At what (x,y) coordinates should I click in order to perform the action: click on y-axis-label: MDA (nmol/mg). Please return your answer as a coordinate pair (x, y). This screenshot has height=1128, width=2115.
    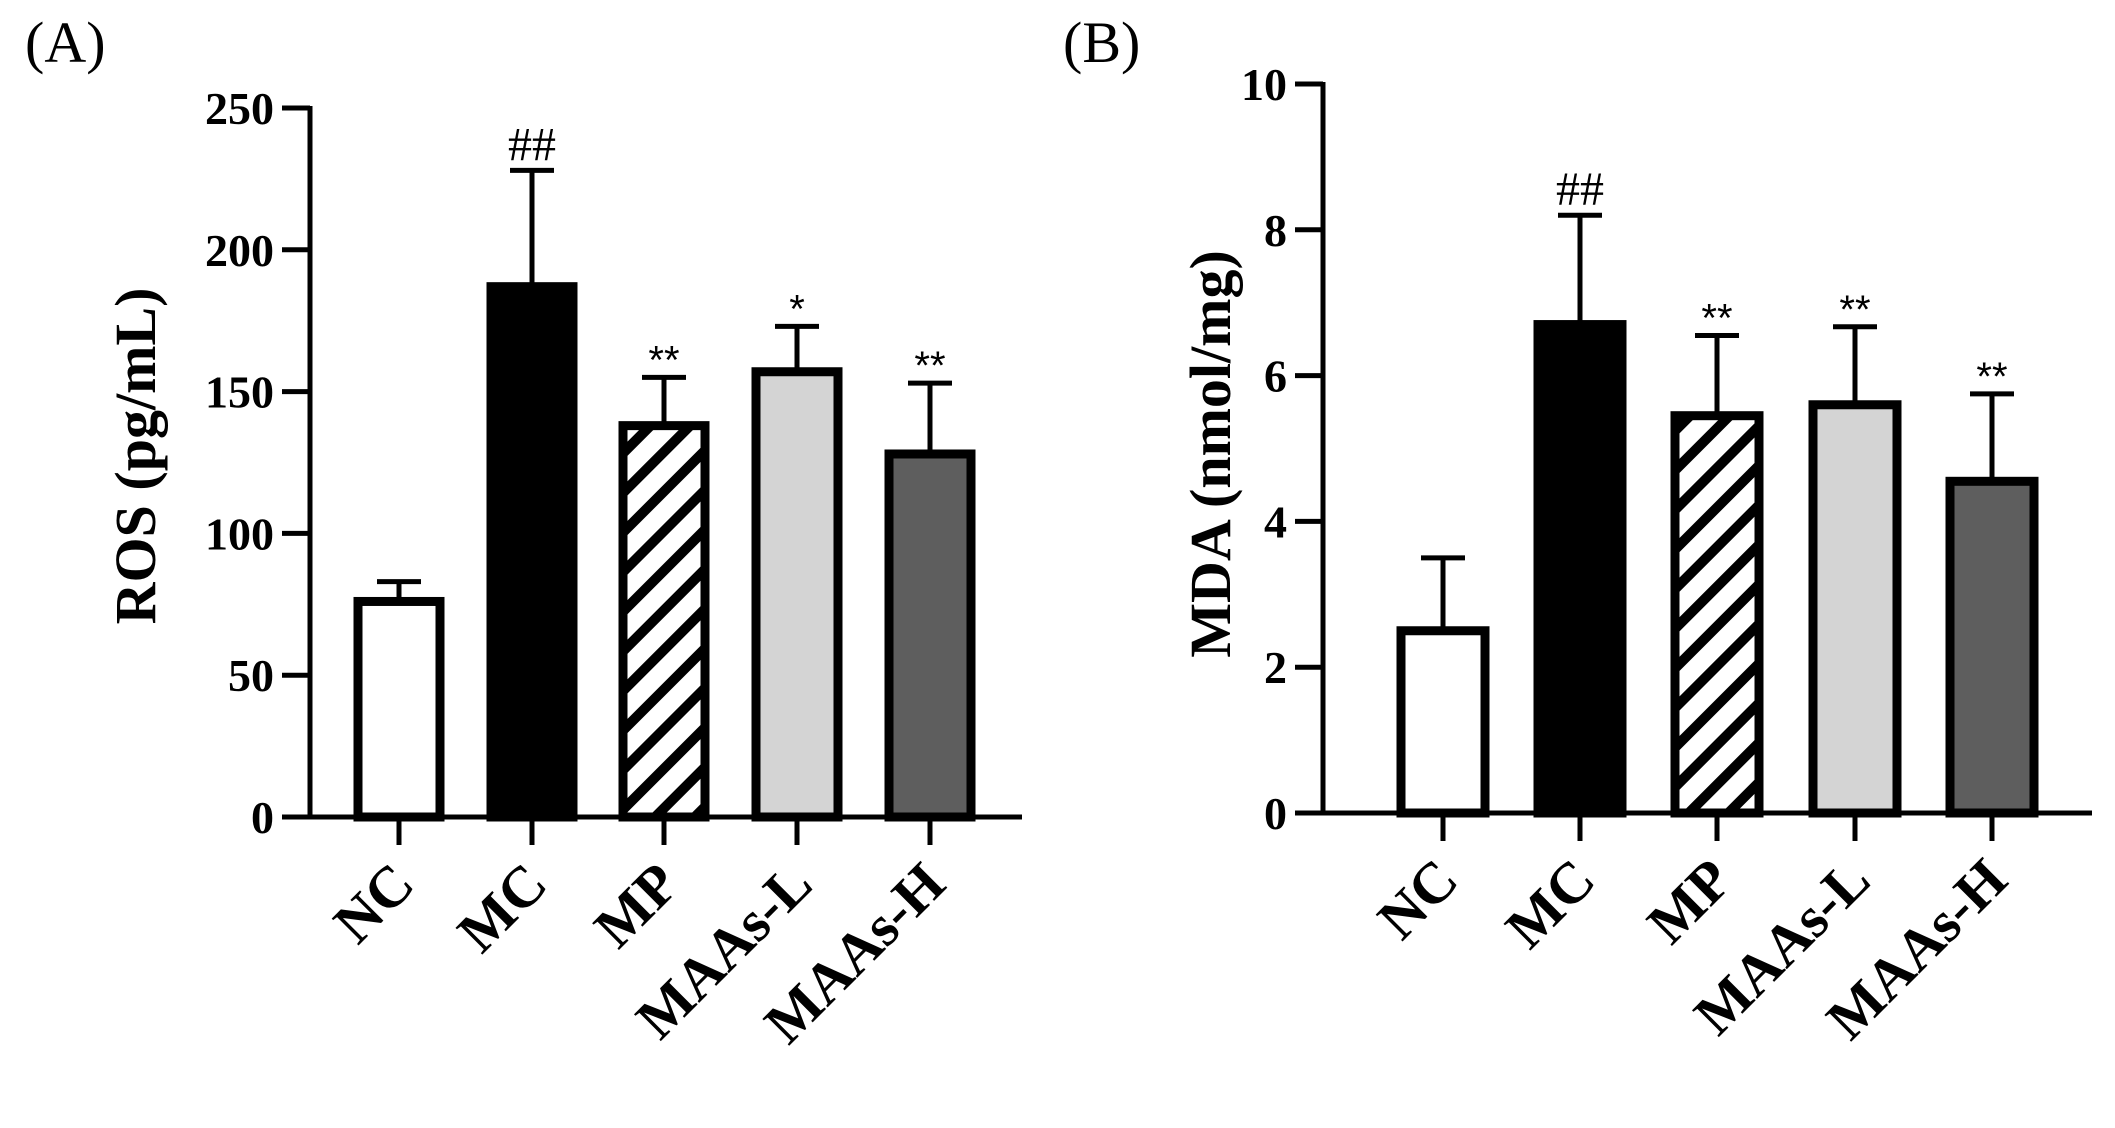
    Looking at the image, I should click on (1210, 454).